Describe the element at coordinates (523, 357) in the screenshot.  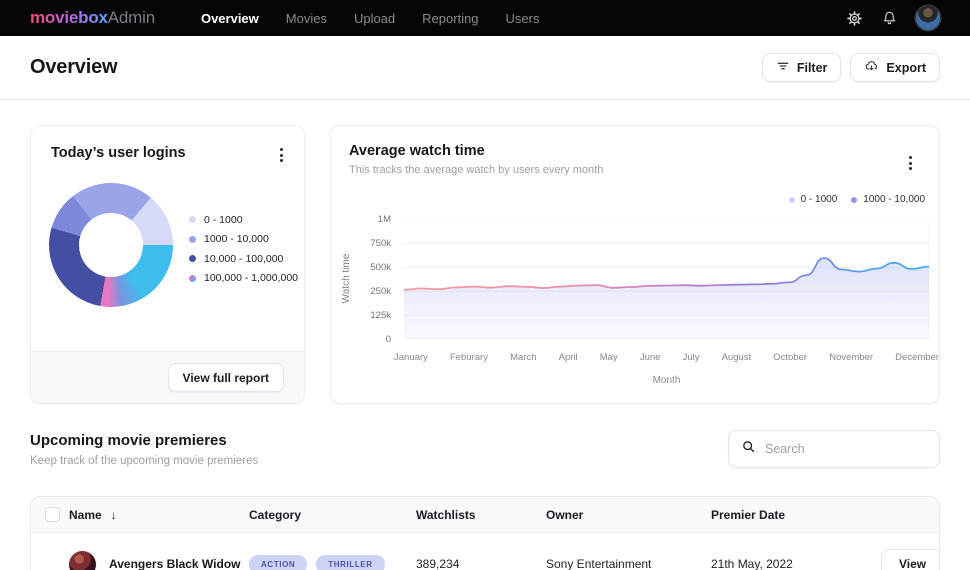
I see `x-tick: March` at that location.